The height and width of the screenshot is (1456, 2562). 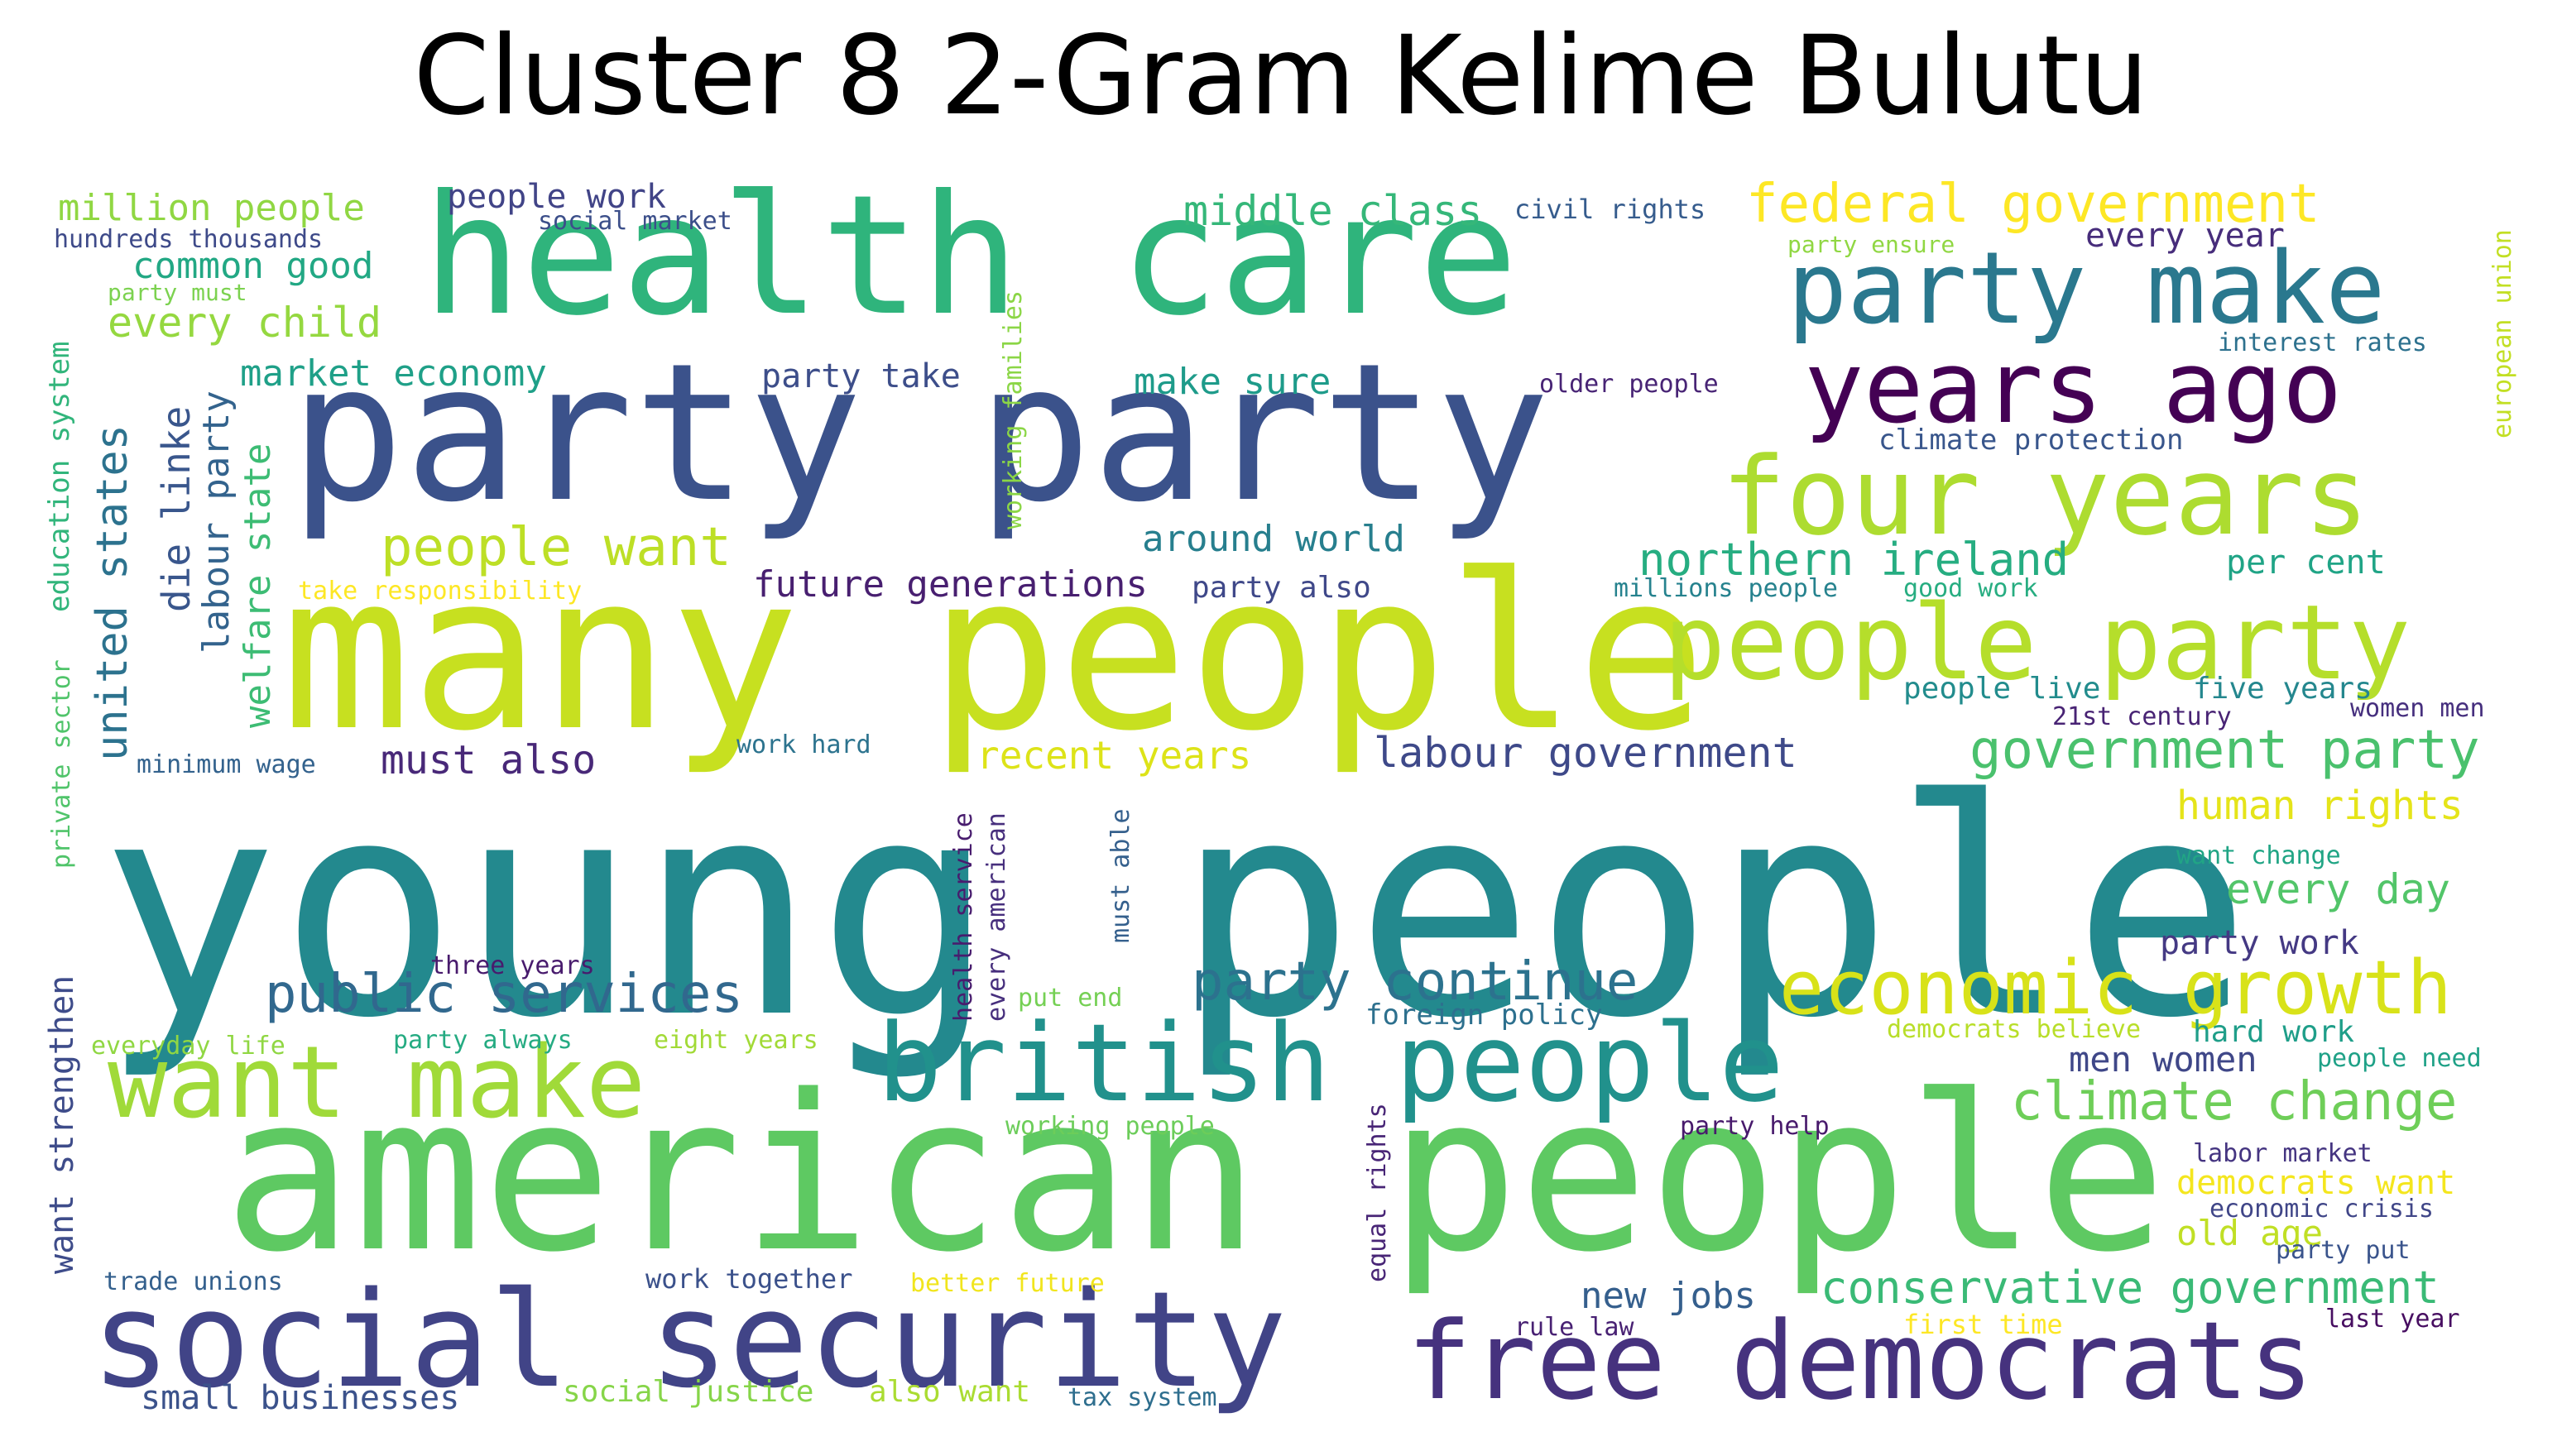 I want to click on word-american-people: american people, so click(x=1194, y=1175).